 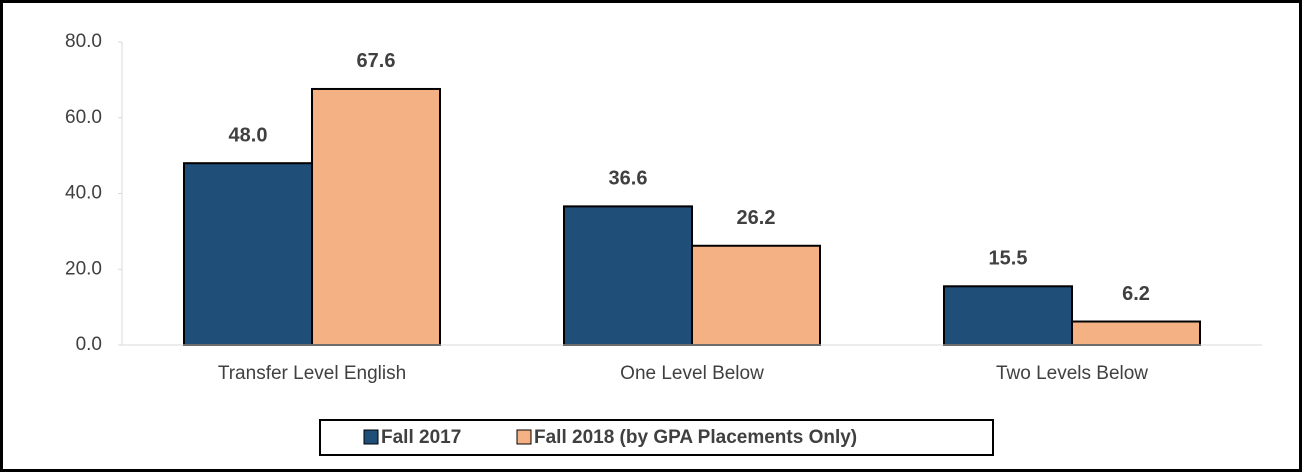 What do you see at coordinates (756, 218) in the screenshot?
I see `data-label: 26.2` at bounding box center [756, 218].